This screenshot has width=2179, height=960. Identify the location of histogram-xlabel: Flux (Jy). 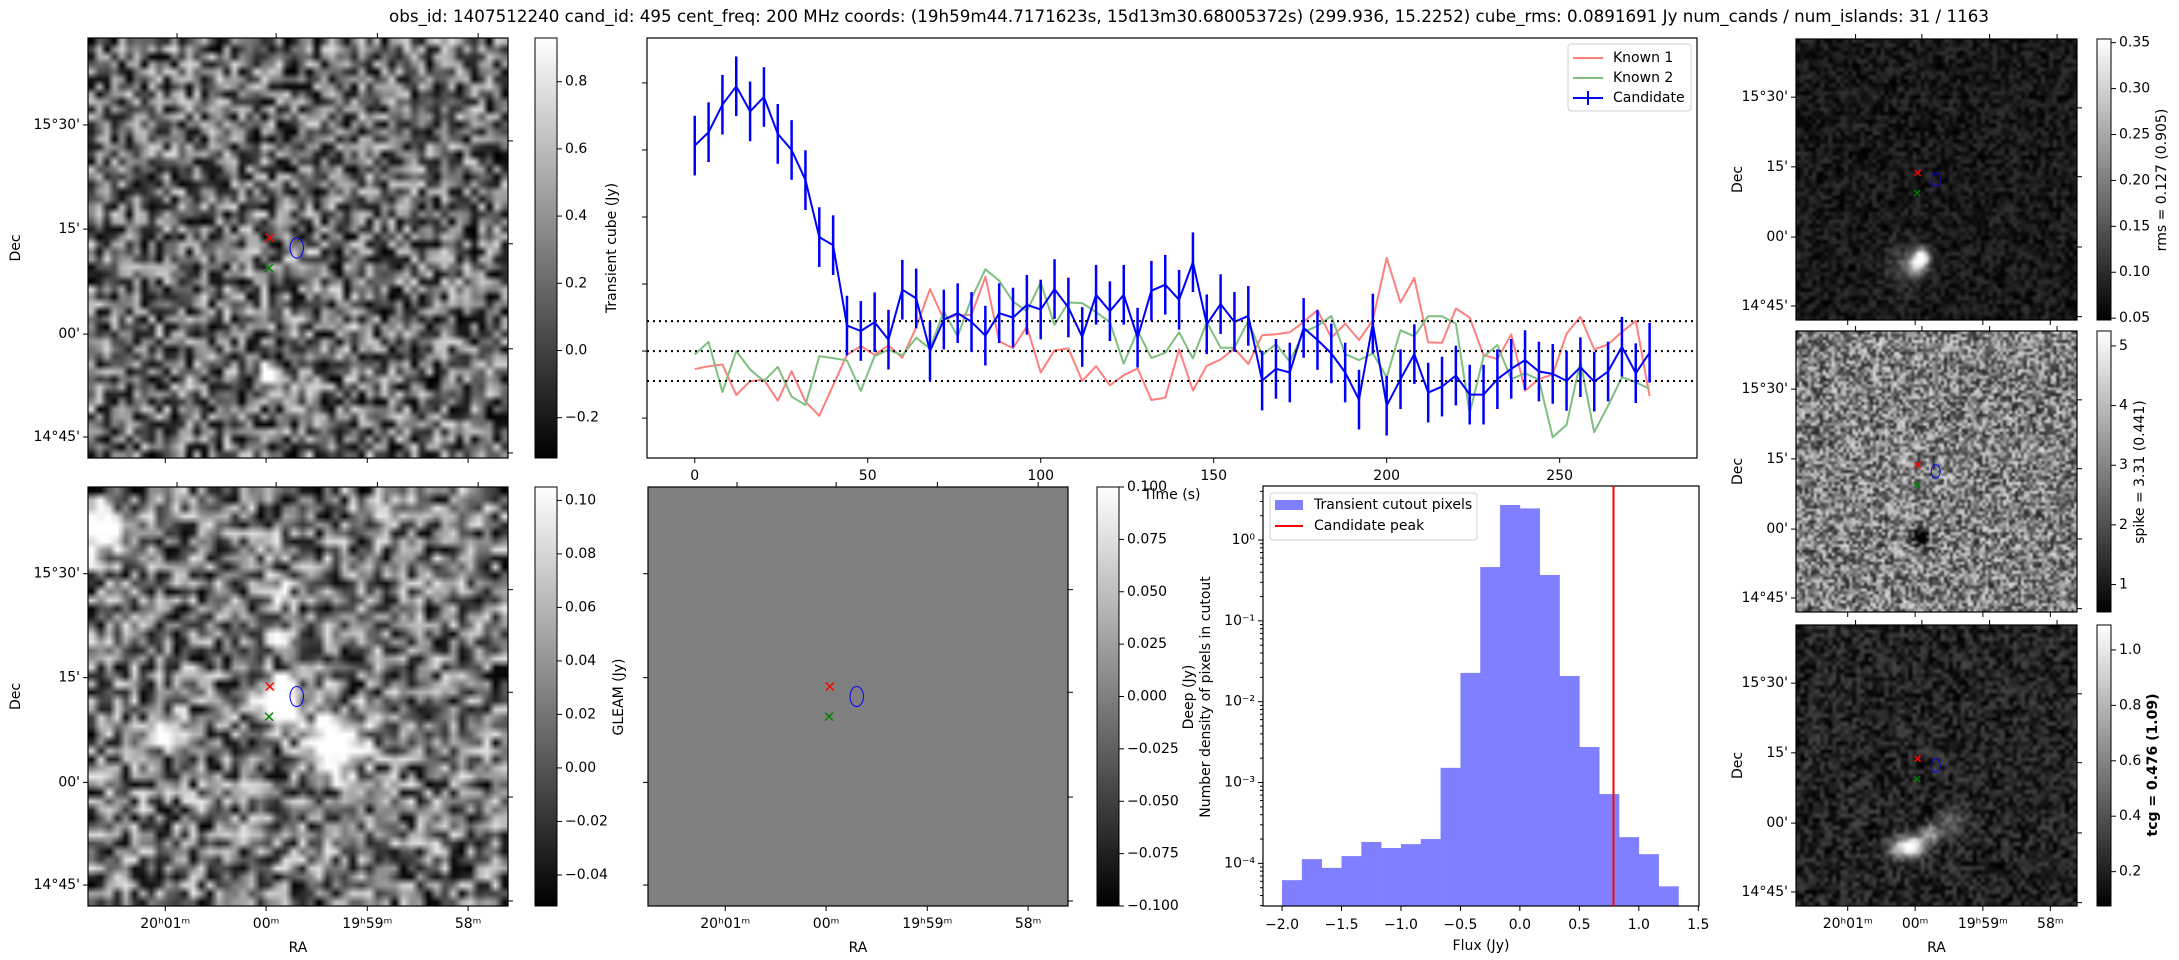
(1481, 946).